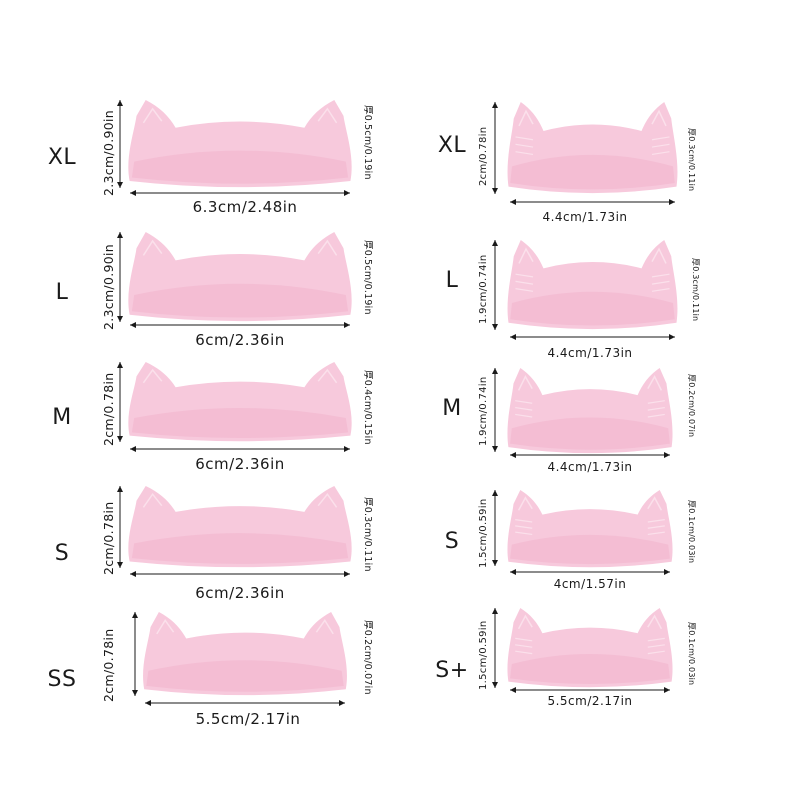 This screenshot has height=800, width=800. I want to click on thickness-label: 厚0.4cm/0.15in, so click(367, 407).